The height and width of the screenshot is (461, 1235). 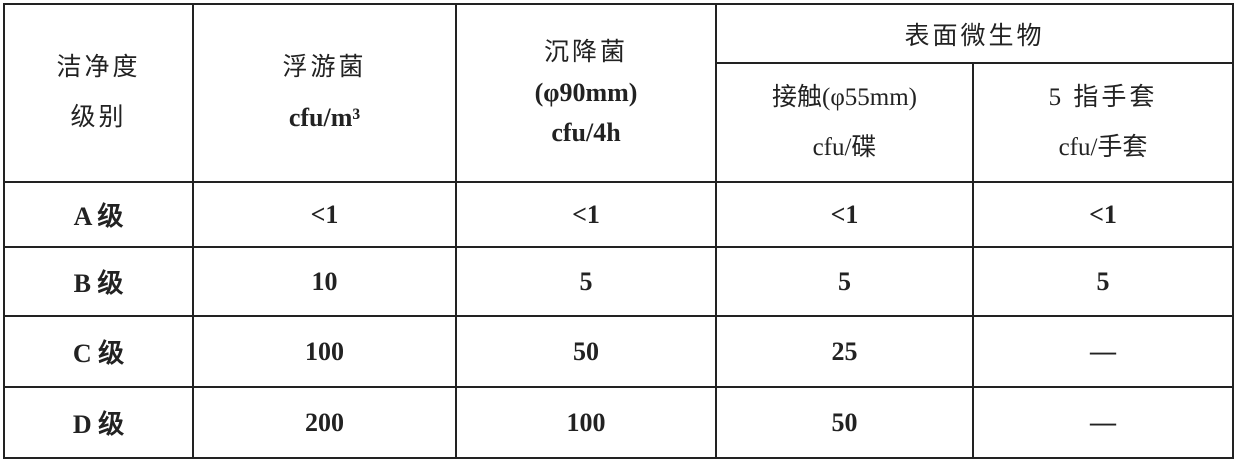 I want to click on cell-glove: 5, so click(x=1103, y=281).